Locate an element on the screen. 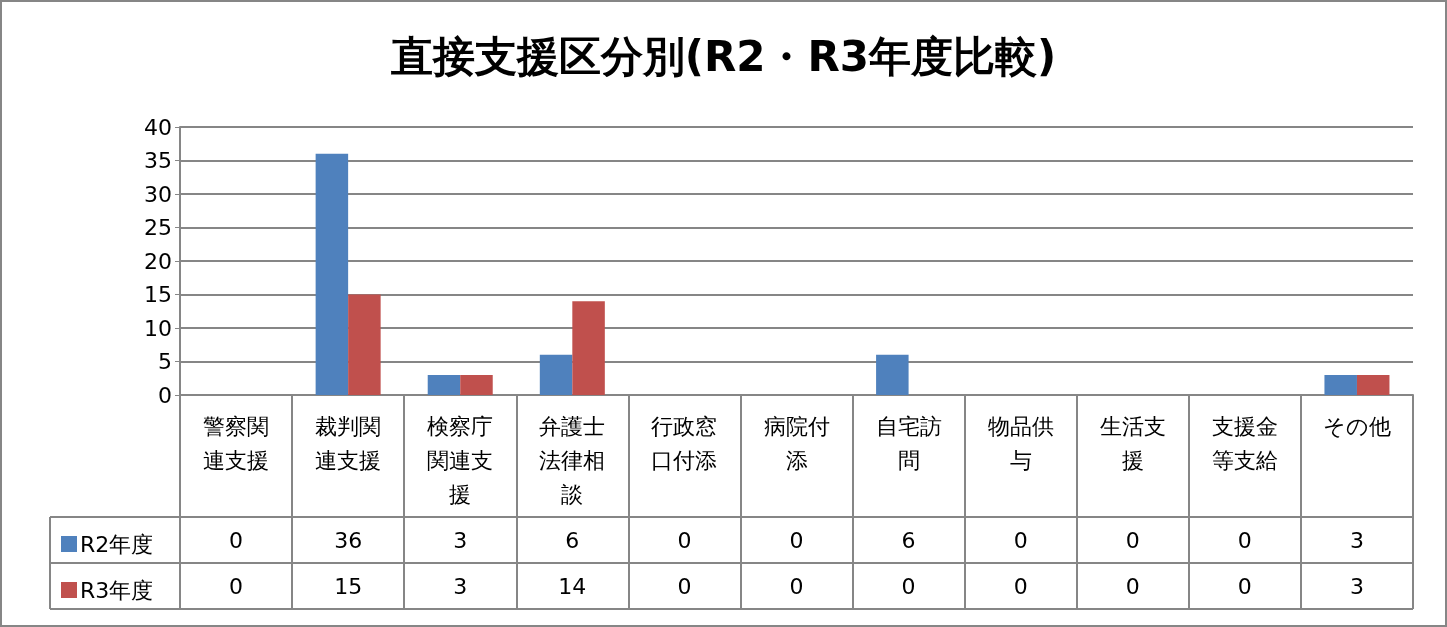 The width and height of the screenshot is (1447, 627). data-label: 15 is located at coordinates (348, 586).